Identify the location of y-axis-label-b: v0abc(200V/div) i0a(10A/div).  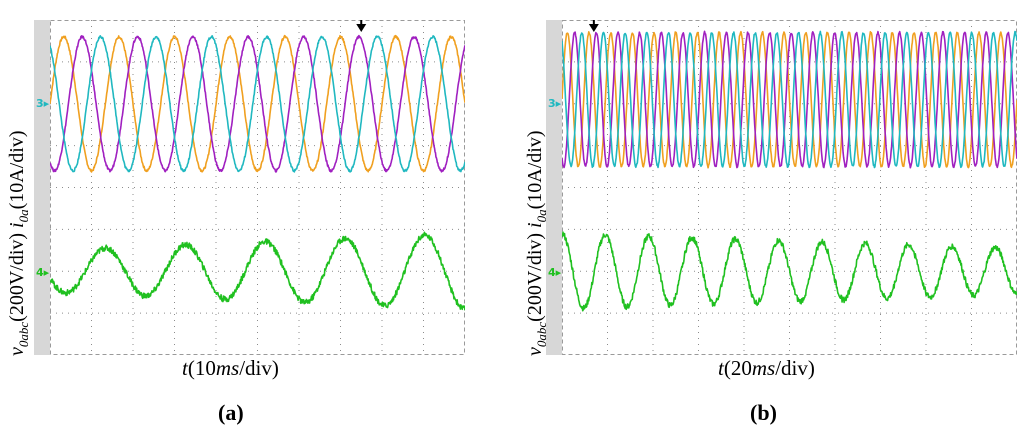
(536, 243).